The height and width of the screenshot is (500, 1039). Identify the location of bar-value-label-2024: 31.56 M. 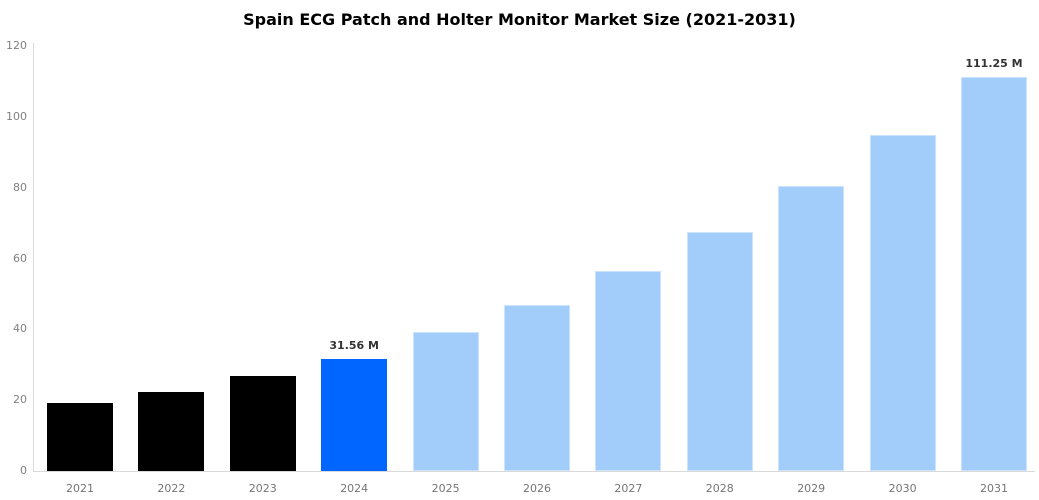
(354, 346).